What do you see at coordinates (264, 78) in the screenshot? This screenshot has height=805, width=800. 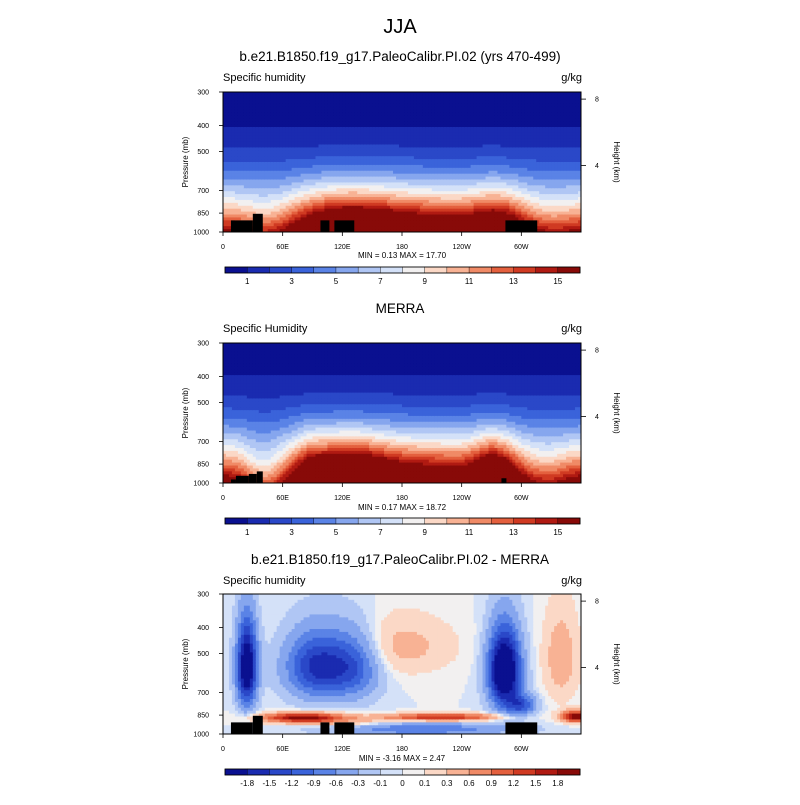 I see `panel-left-label: Specific humidity` at bounding box center [264, 78].